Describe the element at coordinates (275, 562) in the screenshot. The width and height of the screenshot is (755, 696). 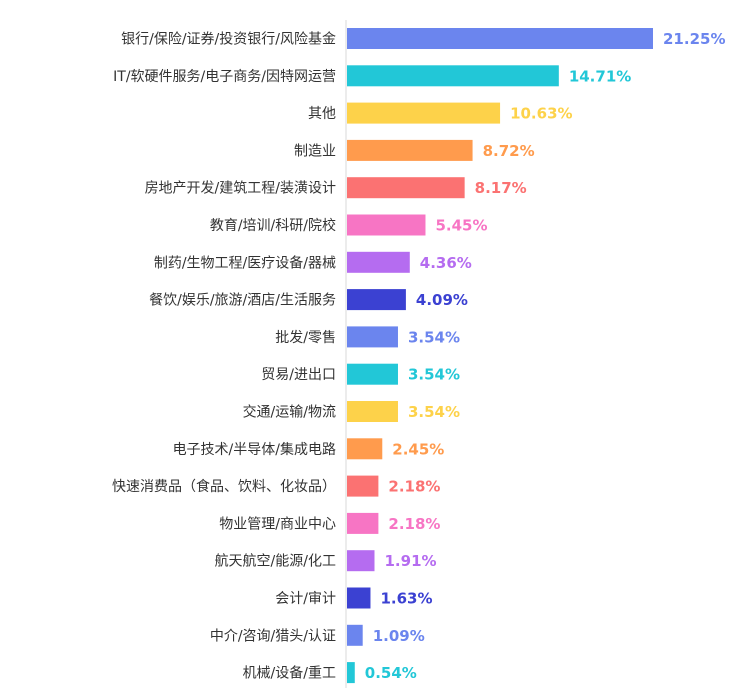
I see `category-label: 航天航空/能源/化工` at that location.